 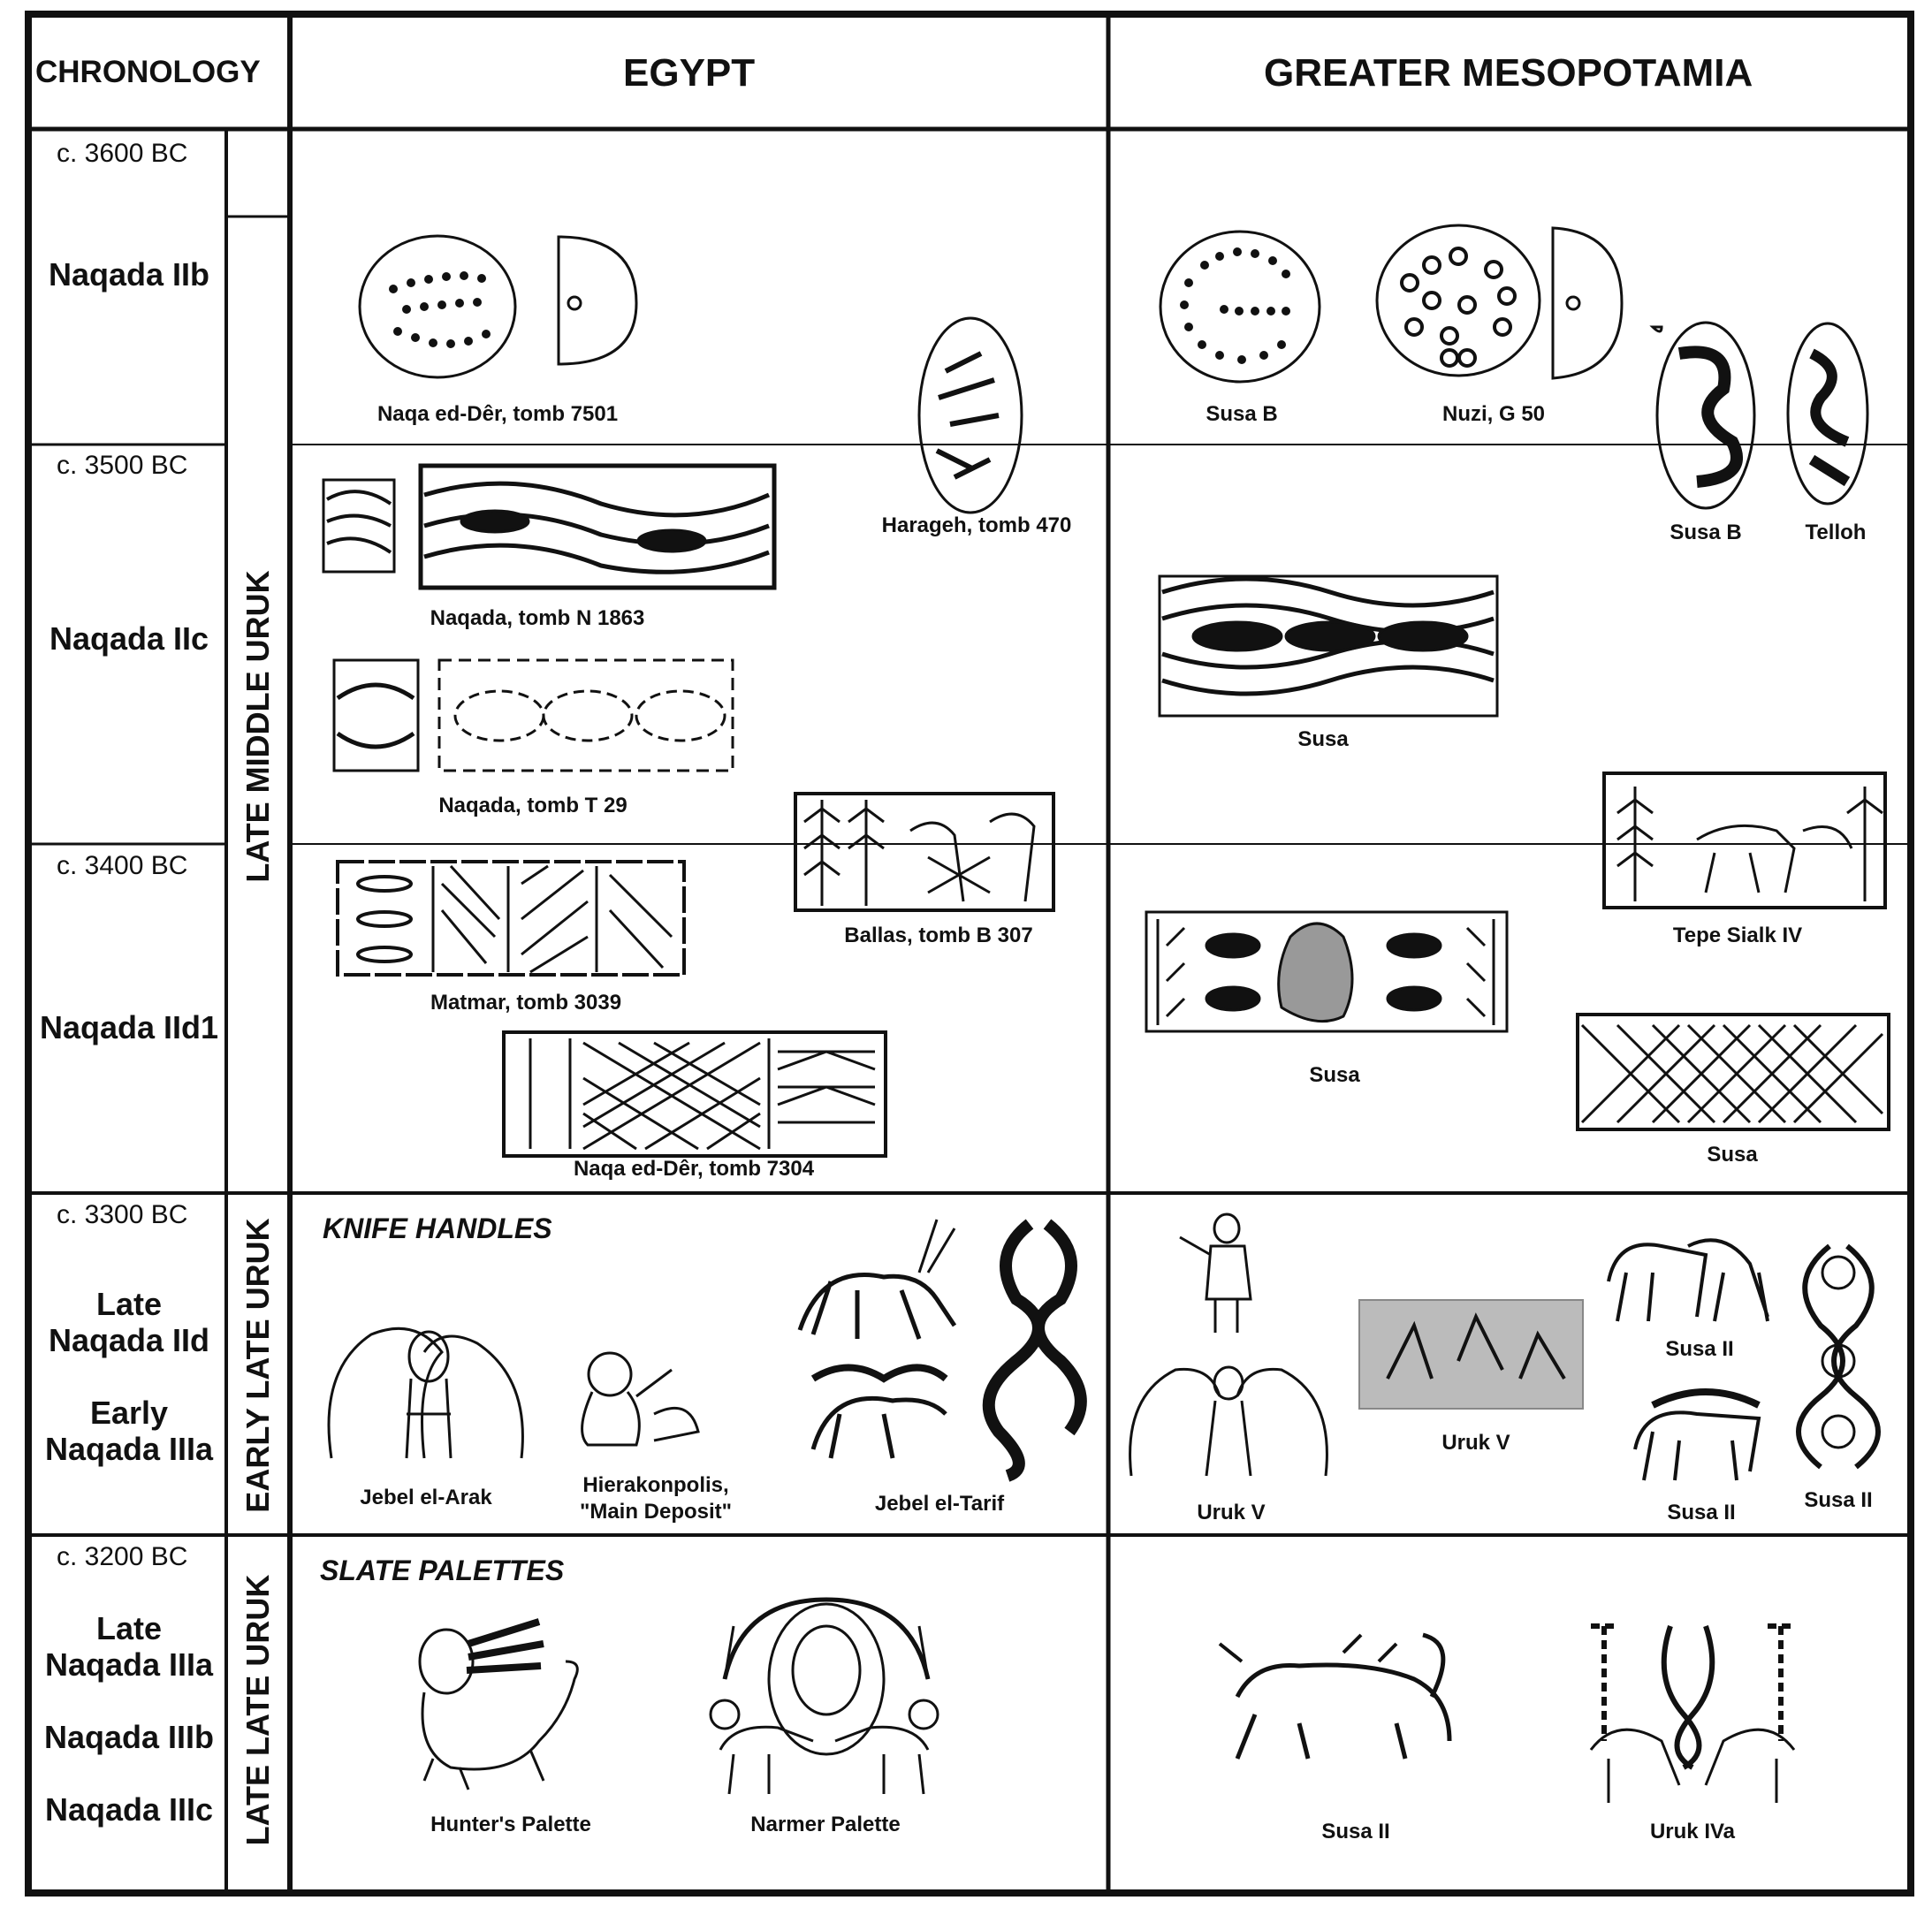 I want to click on caption-narmer-palette: Narmer Palette, so click(x=825, y=1825).